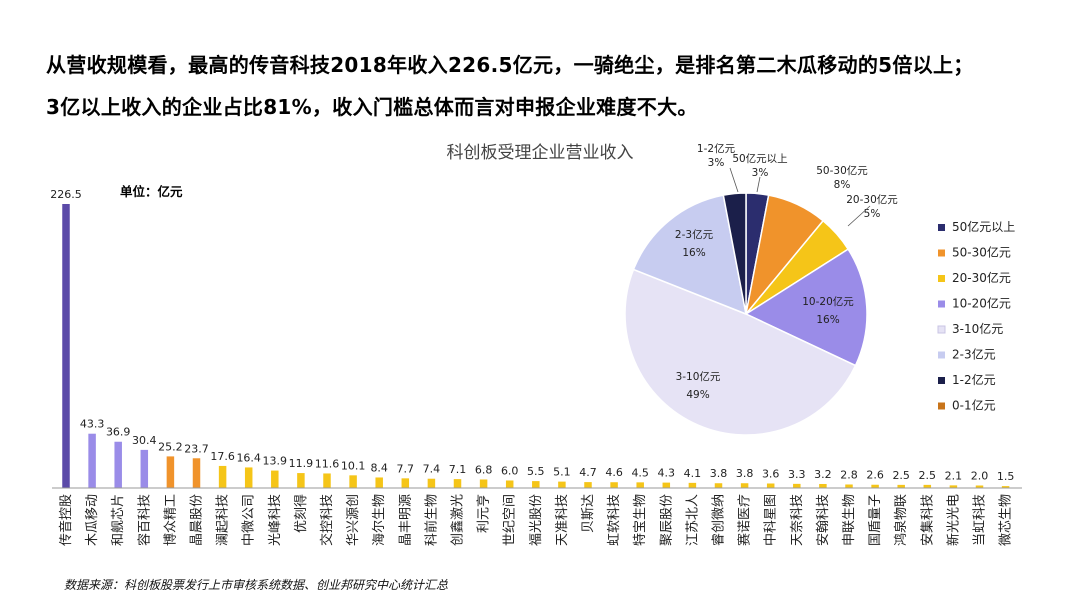  Describe the element at coordinates (927, 520) in the screenshot. I see `bar-category-label: 安集科技` at that location.